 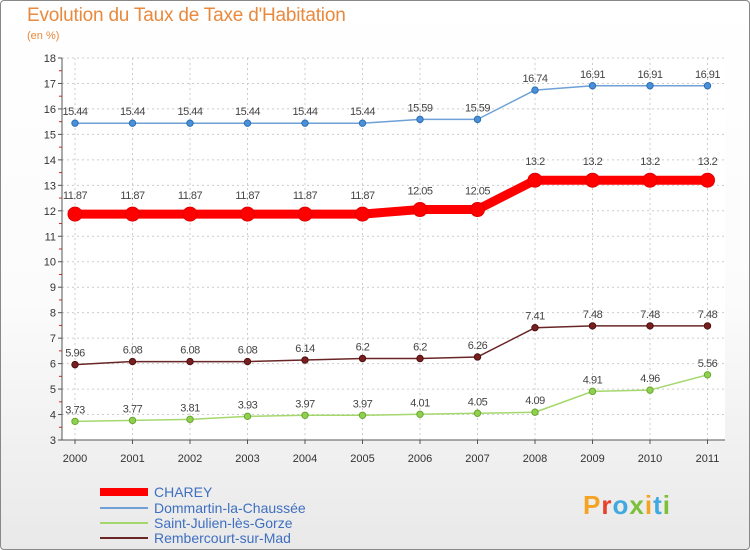 What do you see at coordinates (658, 505) in the screenshot?
I see `logo-letter: t` at bounding box center [658, 505].